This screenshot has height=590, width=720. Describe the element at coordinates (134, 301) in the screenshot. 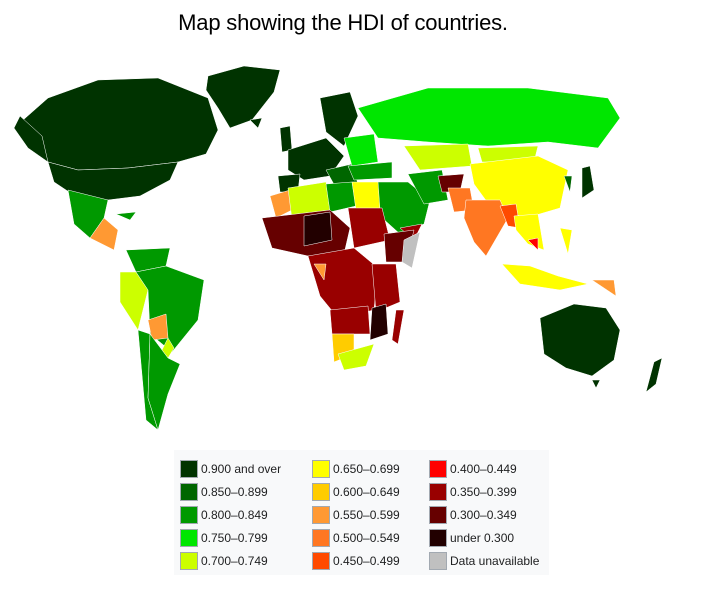

I see `region-ecuador-peru` at that location.